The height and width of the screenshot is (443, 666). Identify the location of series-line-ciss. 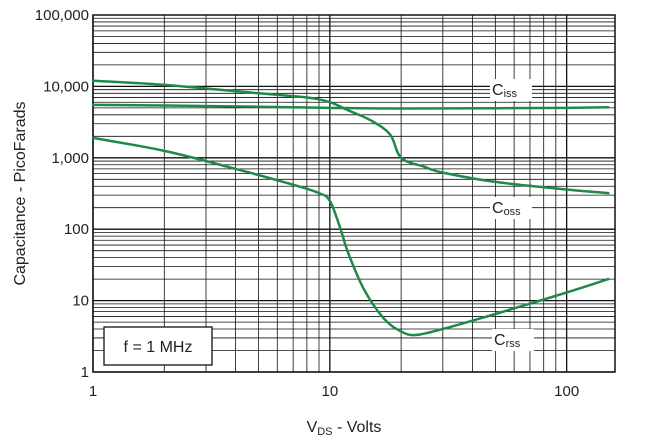
(350, 106).